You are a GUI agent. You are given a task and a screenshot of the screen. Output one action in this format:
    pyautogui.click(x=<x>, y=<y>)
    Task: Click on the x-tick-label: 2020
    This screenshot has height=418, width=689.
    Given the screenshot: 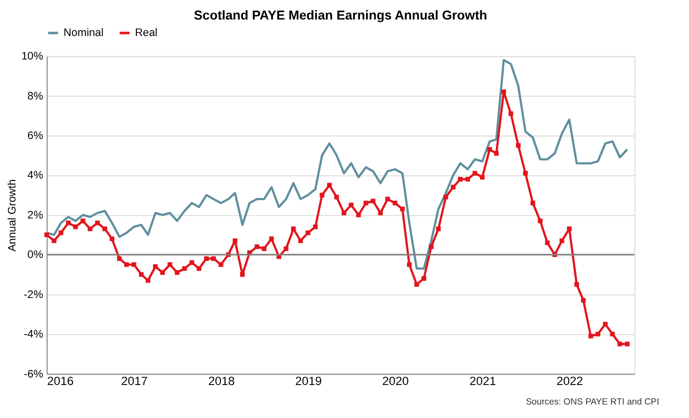 What is the action you would take?
    pyautogui.click(x=396, y=381)
    